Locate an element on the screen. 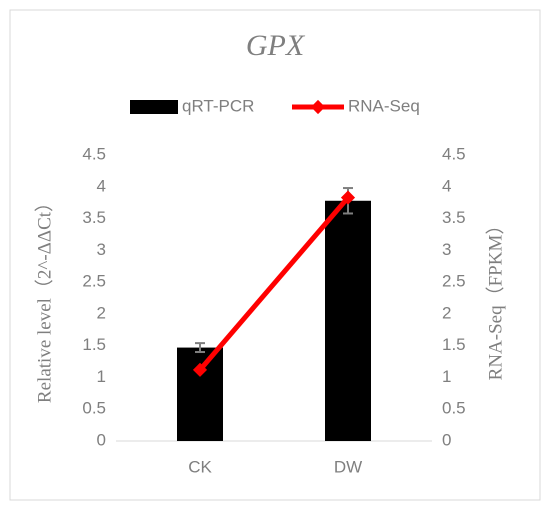  y-tick-label: 1 is located at coordinates (101, 376).